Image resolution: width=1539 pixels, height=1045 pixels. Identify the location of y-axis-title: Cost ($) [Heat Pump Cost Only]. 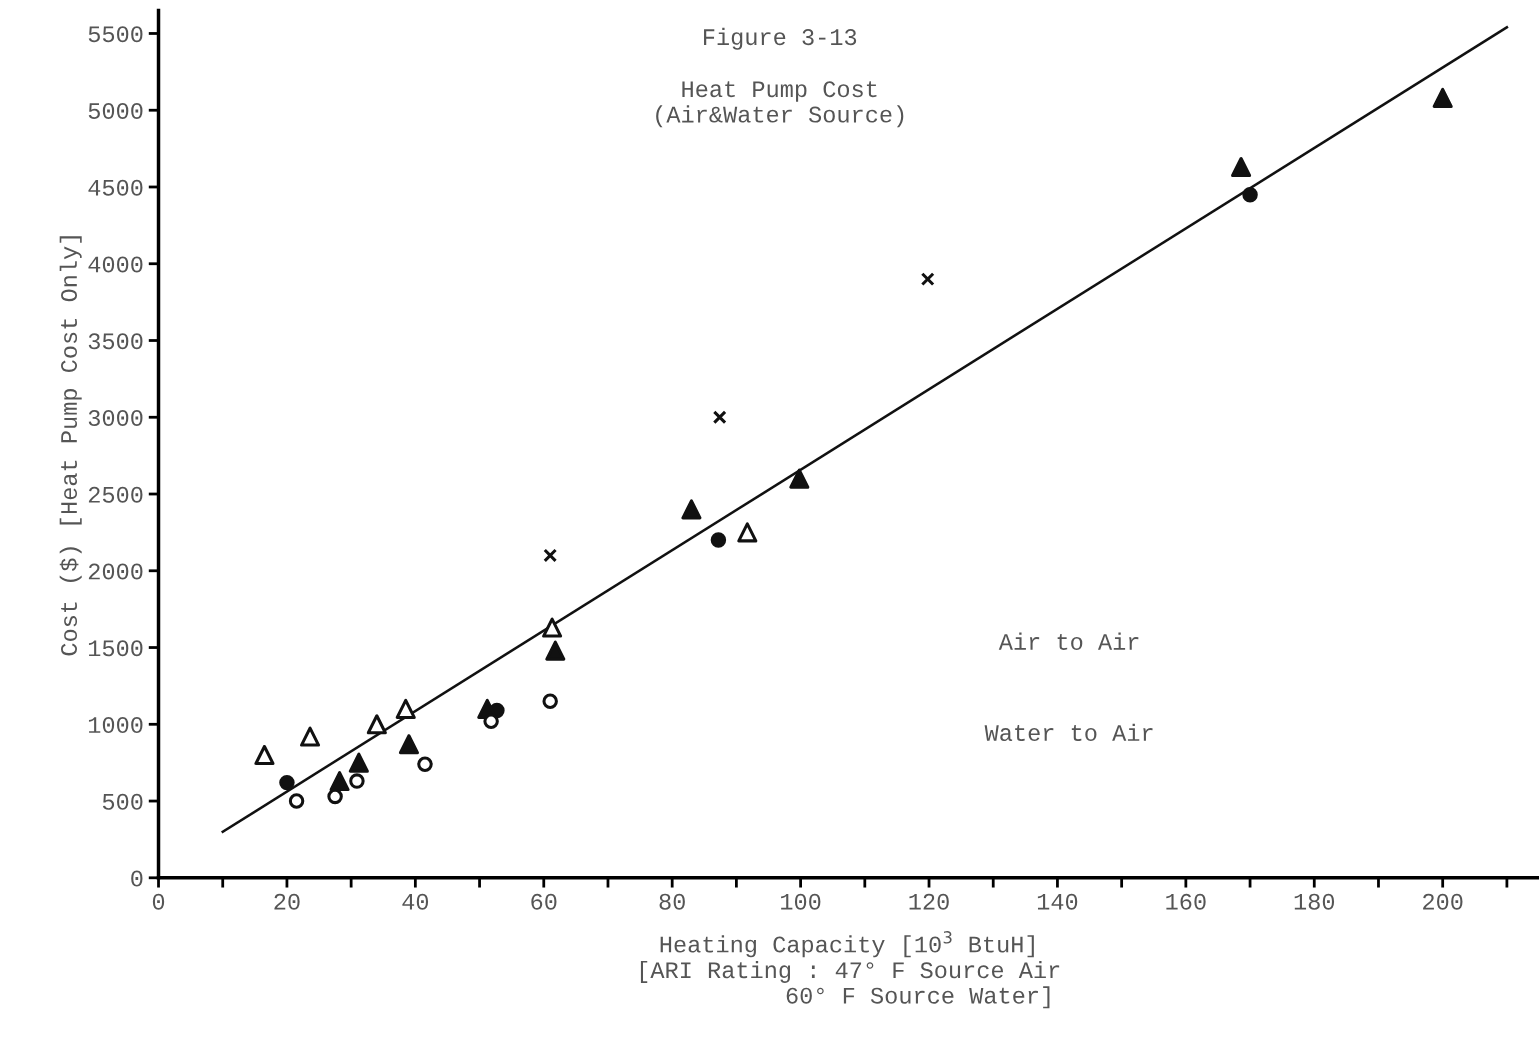
(70, 446).